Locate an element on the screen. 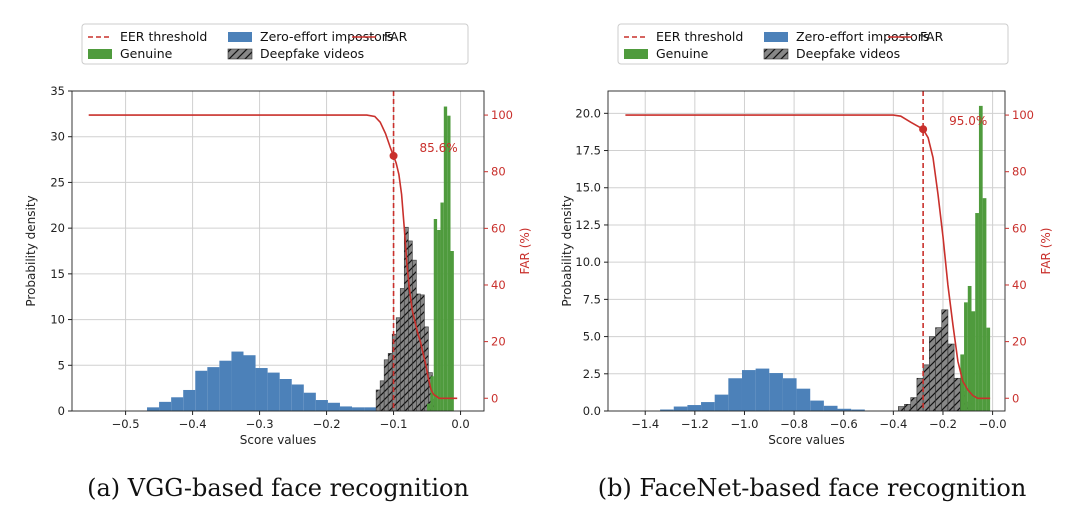  legend-genuine-label: Genuine is located at coordinates (146, 53).